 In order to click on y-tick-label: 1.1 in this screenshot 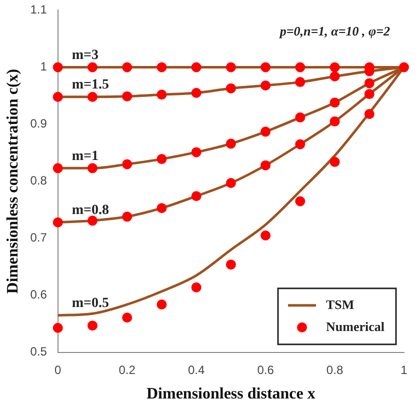, I will do `click(39, 9)`.